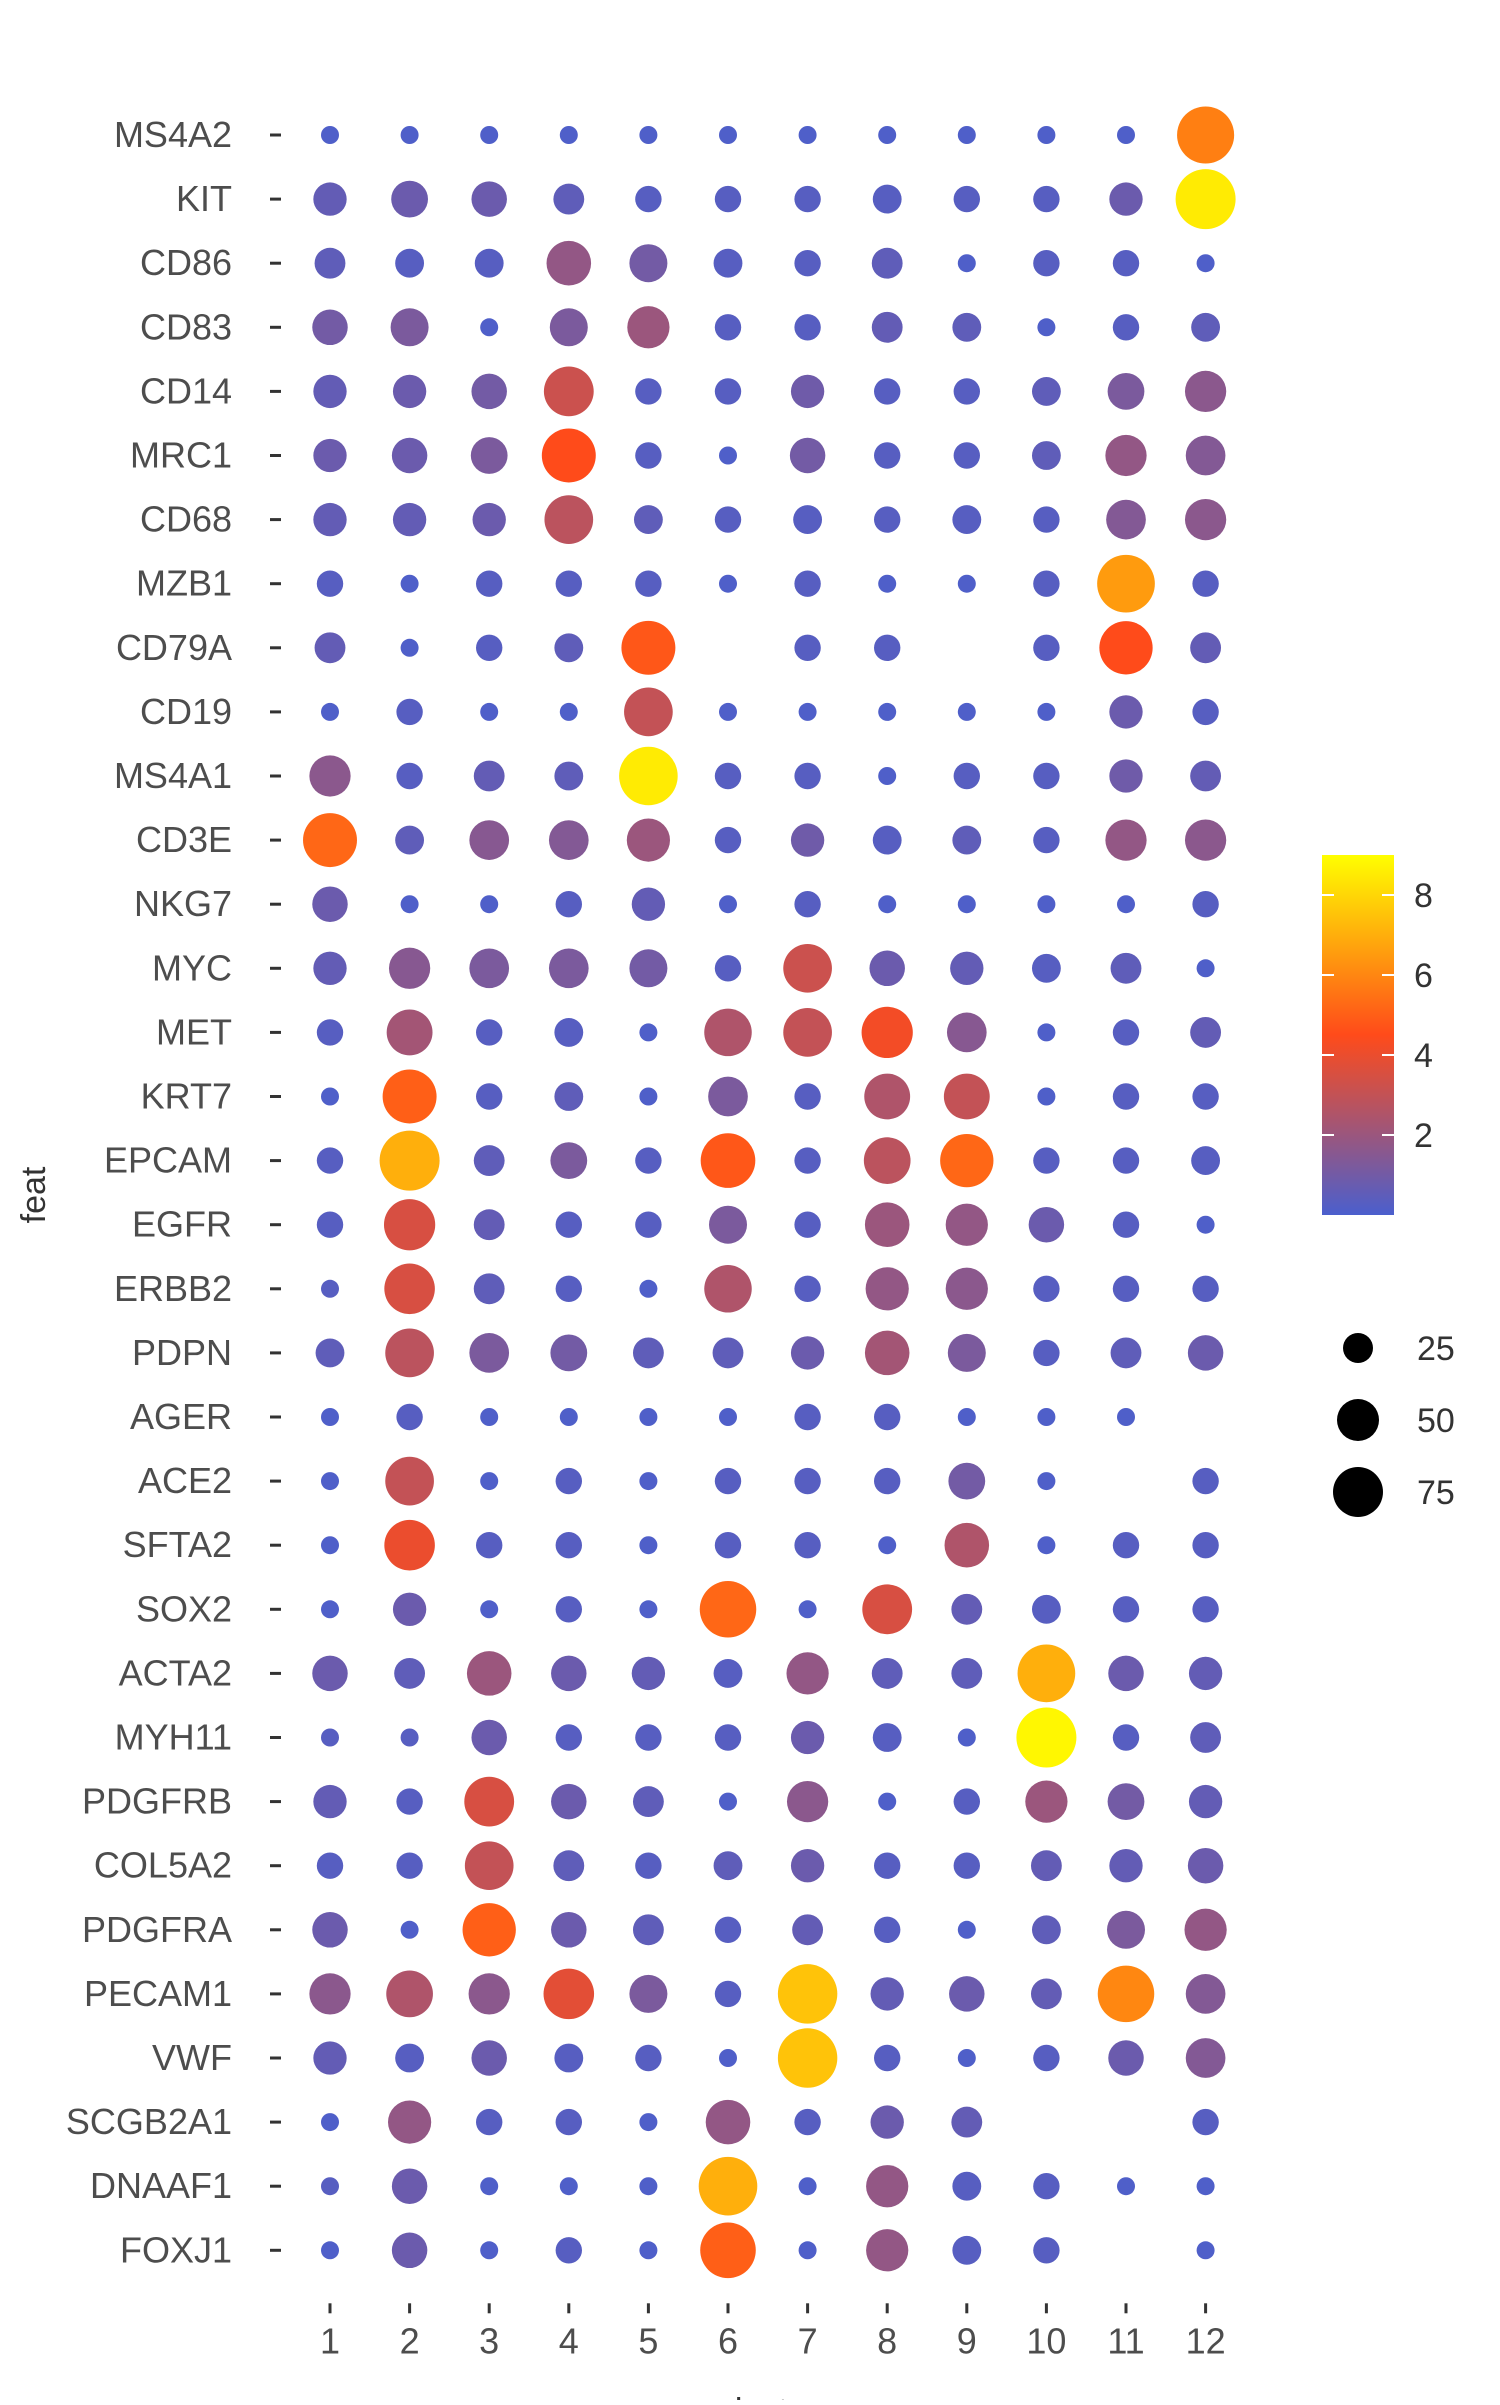  I want to click on y-tick-label: CD86, so click(186, 262).